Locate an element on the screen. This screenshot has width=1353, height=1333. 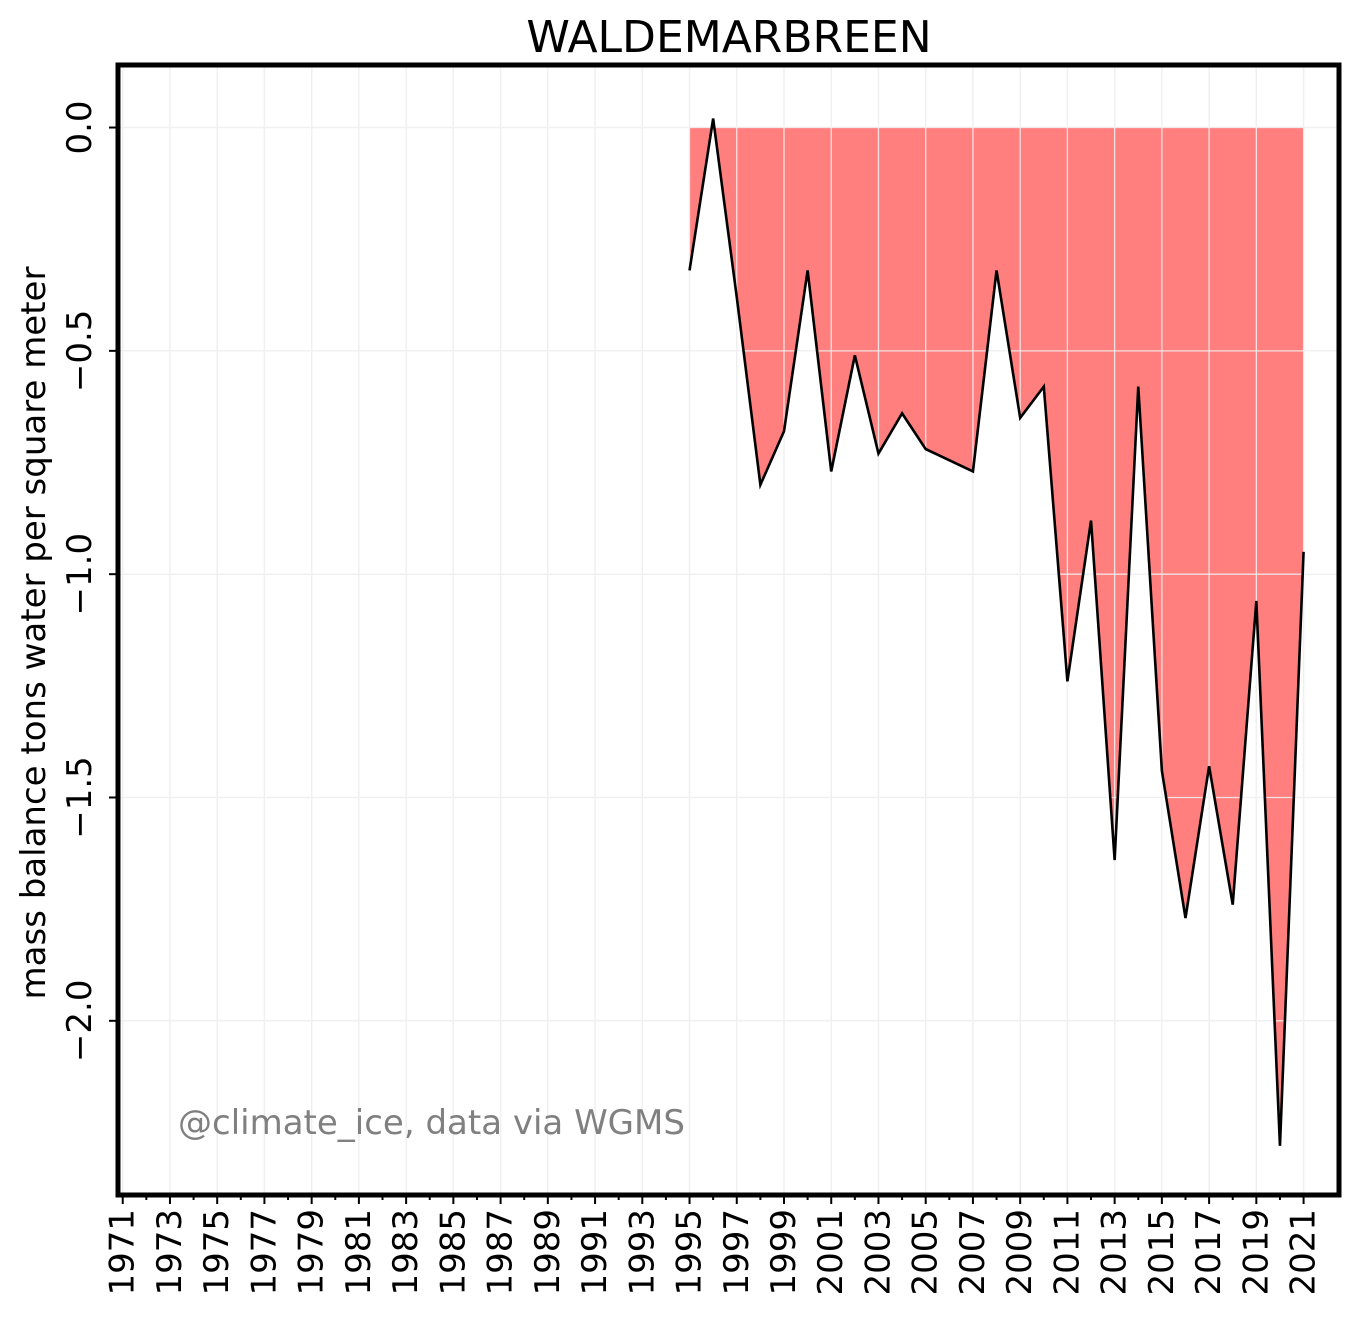
x-tick-label: 2003 is located at coordinates (878, 1252).